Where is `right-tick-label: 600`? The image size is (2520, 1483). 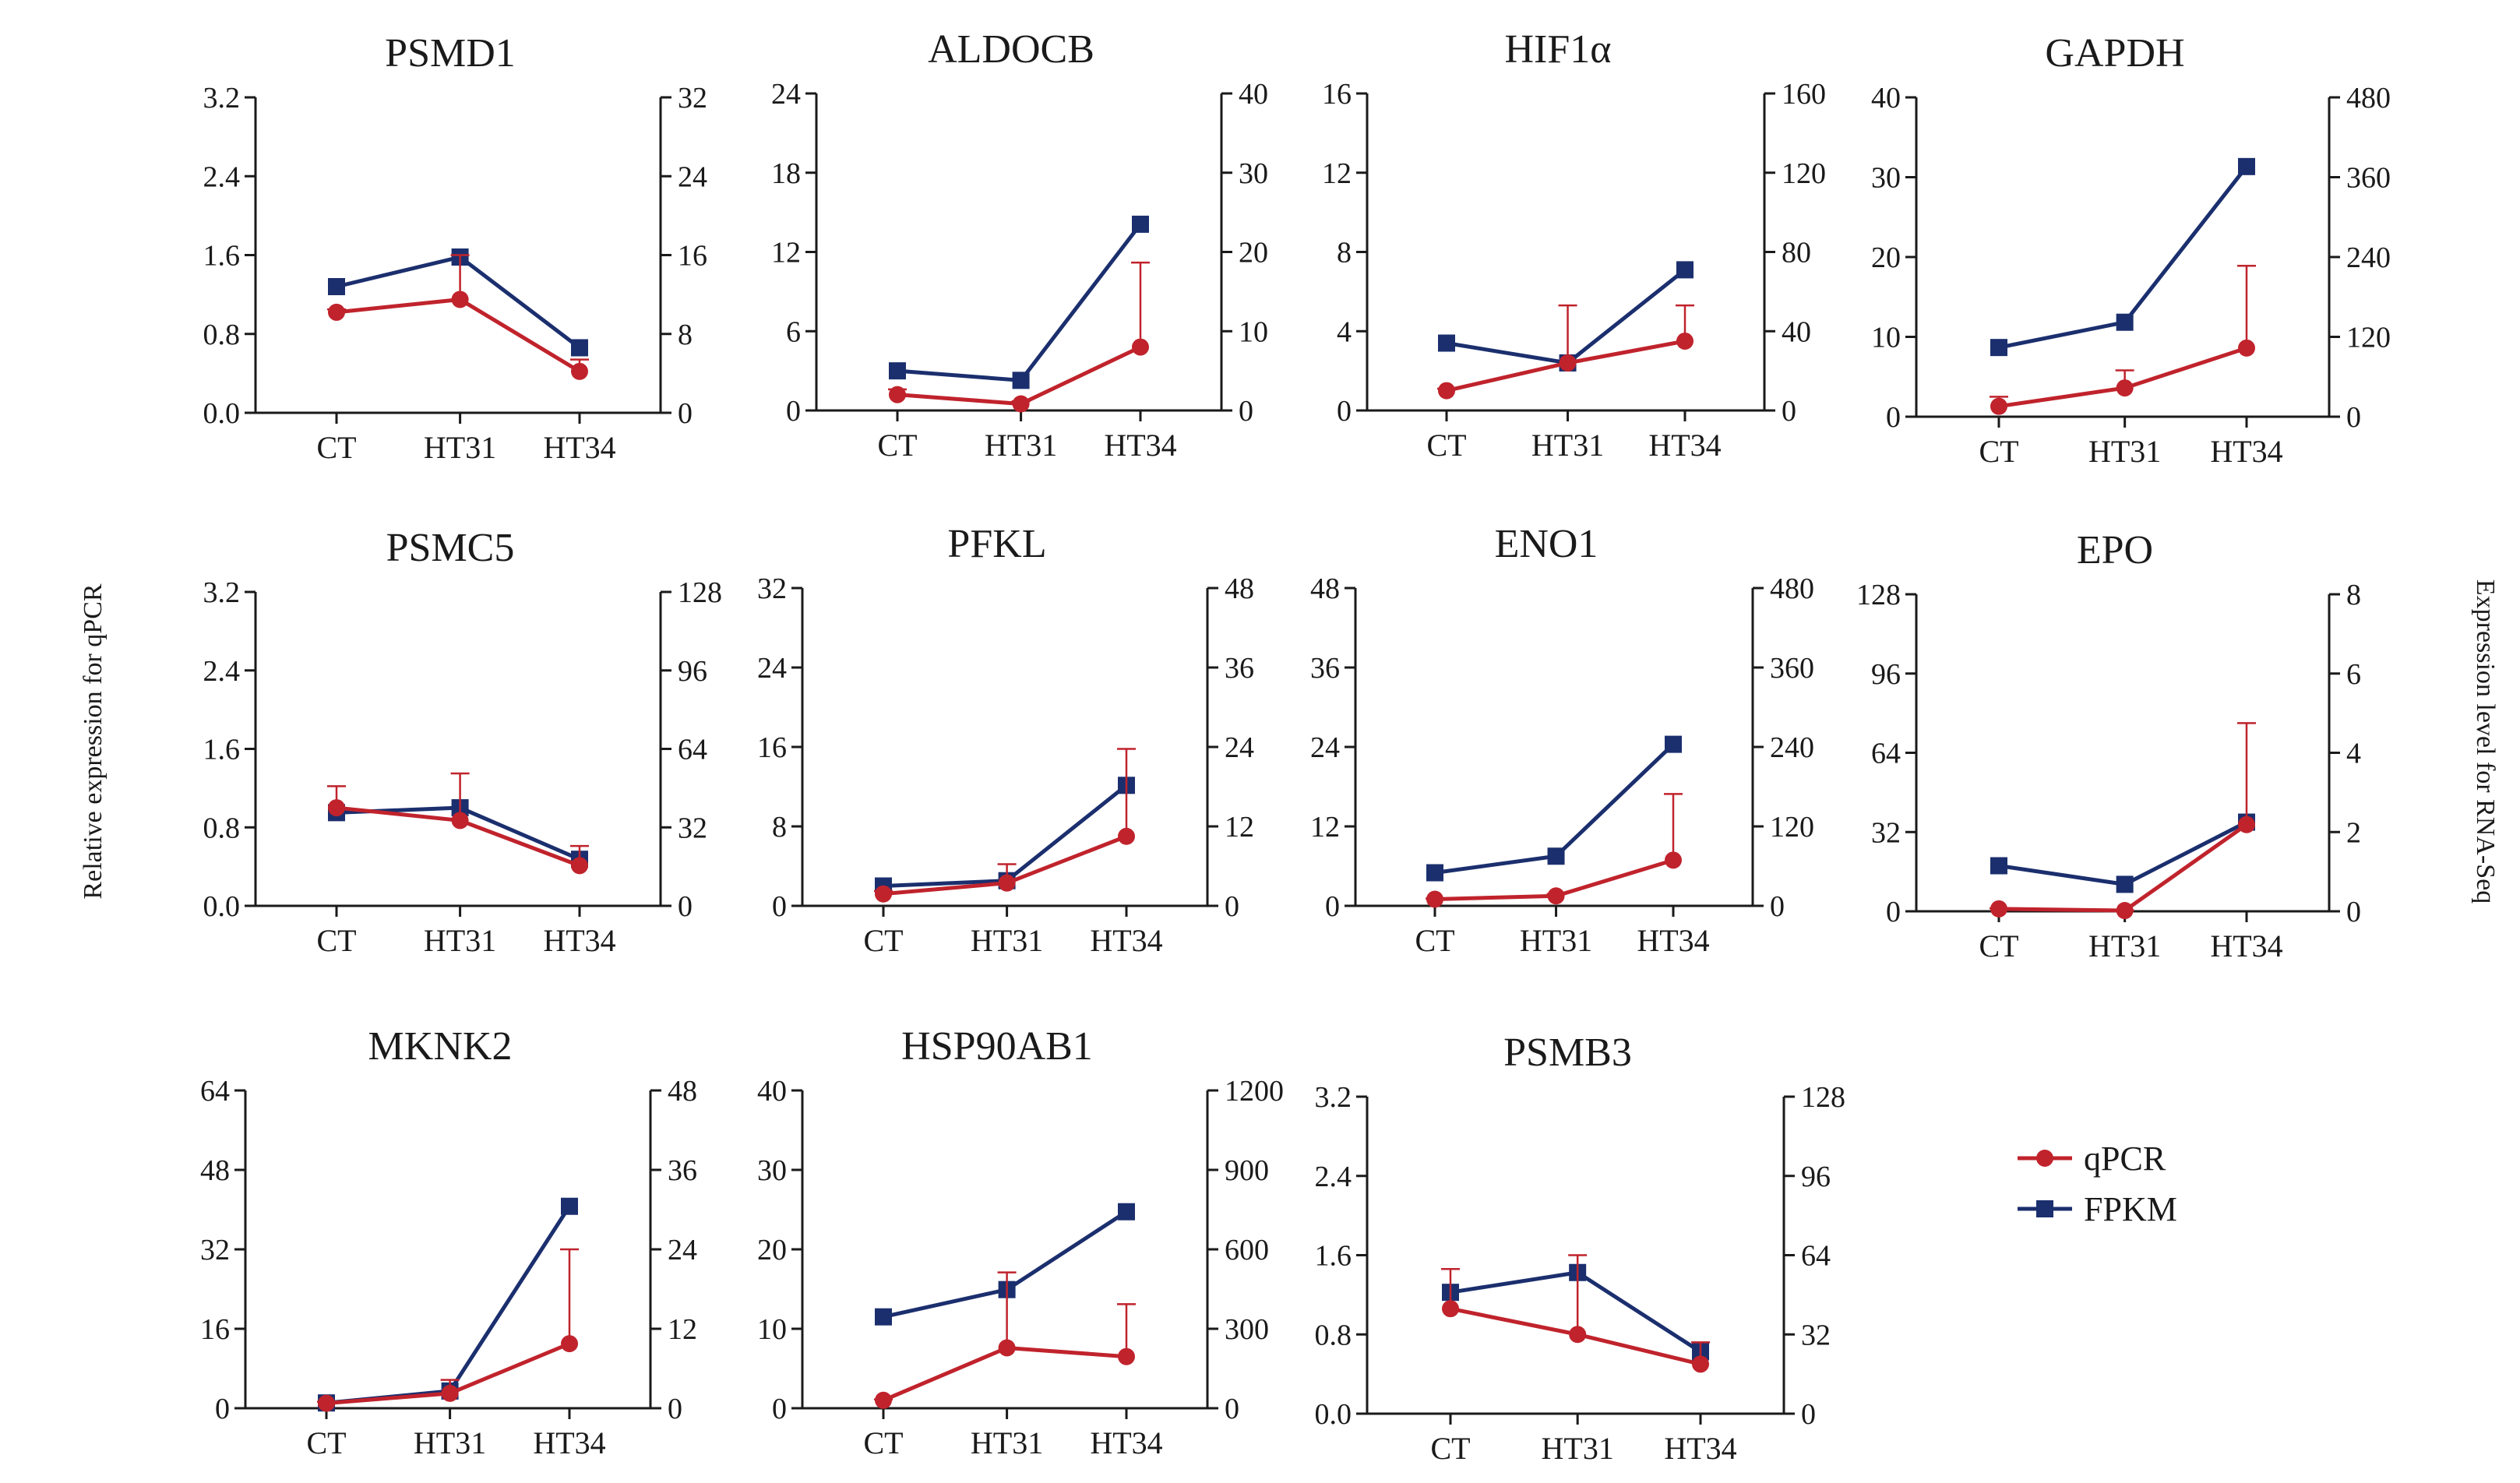
right-tick-label: 600 is located at coordinates (1247, 1250).